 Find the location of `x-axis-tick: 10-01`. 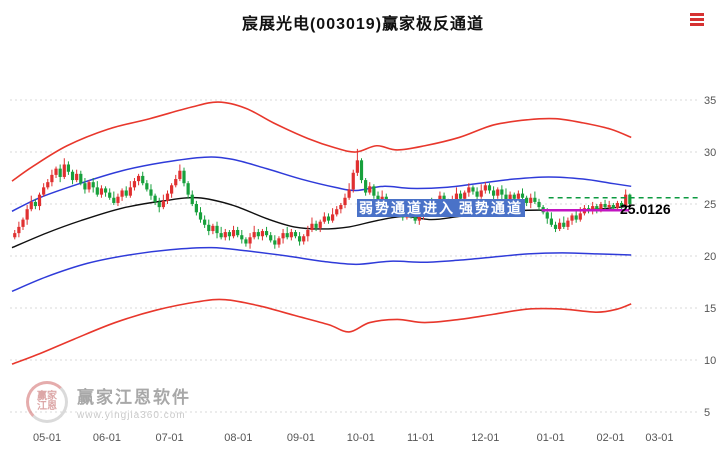

x-axis-tick: 10-01 is located at coordinates (361, 438).